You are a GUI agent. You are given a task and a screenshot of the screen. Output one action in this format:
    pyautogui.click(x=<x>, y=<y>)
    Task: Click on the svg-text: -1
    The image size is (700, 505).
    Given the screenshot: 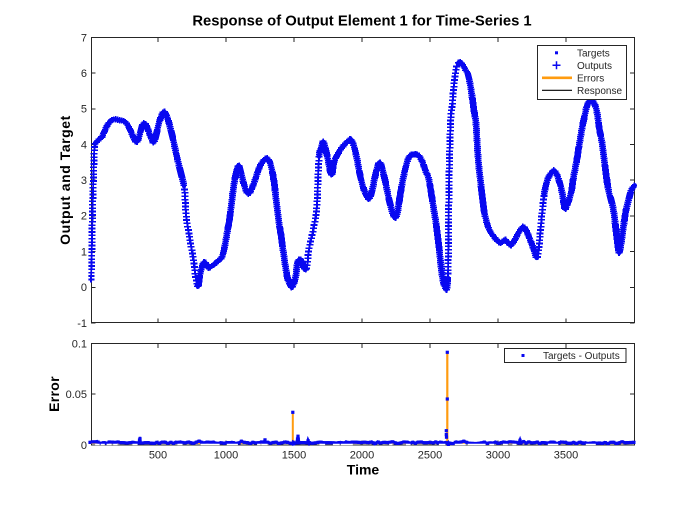 What is the action you would take?
    pyautogui.click(x=82, y=324)
    